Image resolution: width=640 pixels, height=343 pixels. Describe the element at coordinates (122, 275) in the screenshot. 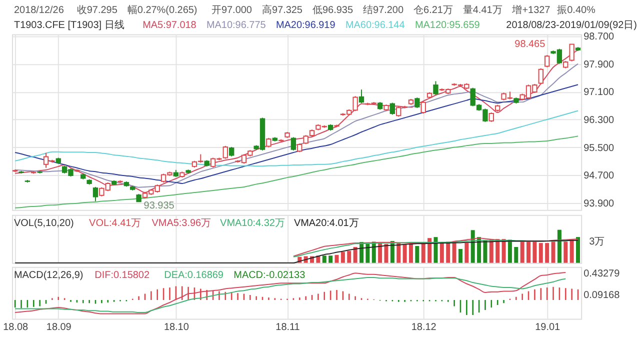

I see `text: DIF:0.15802` at that location.